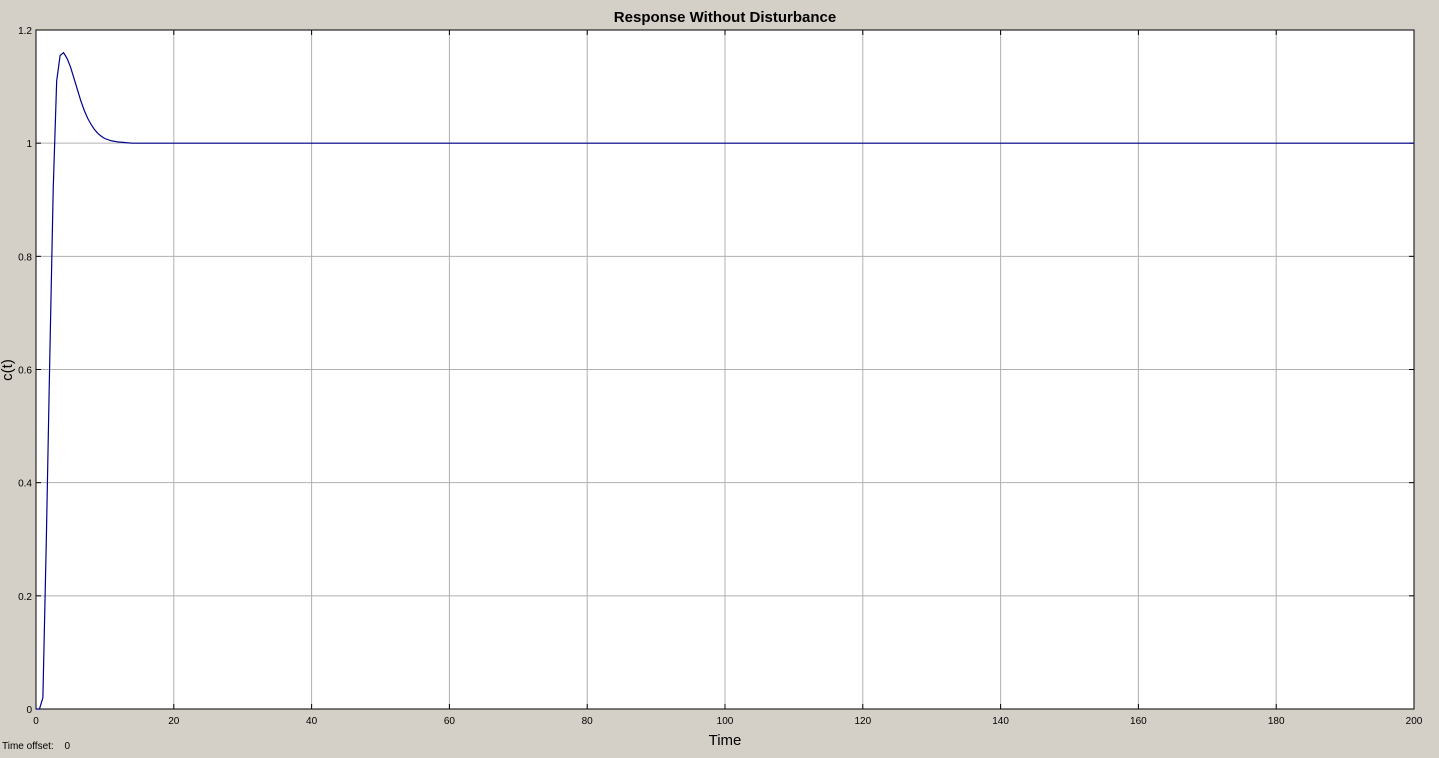  What do you see at coordinates (725, 17) in the screenshot?
I see `chart-title: Response Without Disturbance` at bounding box center [725, 17].